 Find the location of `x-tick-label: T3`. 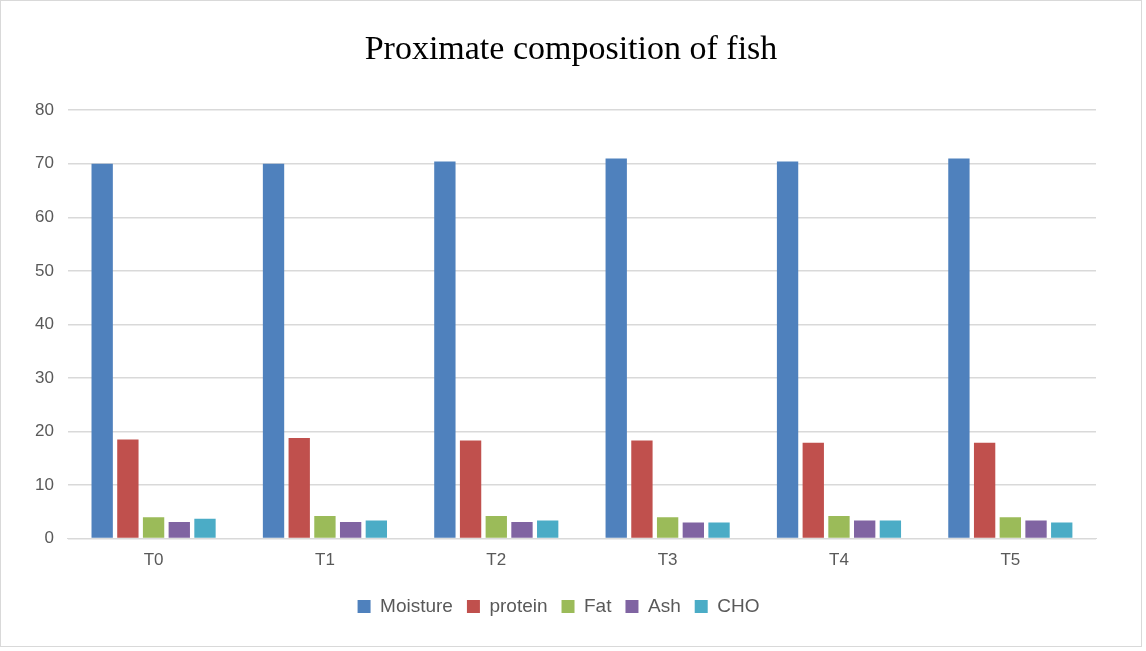

x-tick-label: T3 is located at coordinates (667, 560).